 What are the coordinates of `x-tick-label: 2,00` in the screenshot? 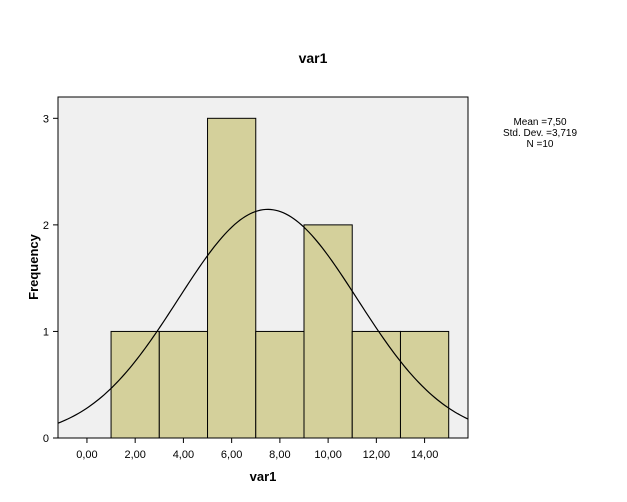 It's located at (134, 455).